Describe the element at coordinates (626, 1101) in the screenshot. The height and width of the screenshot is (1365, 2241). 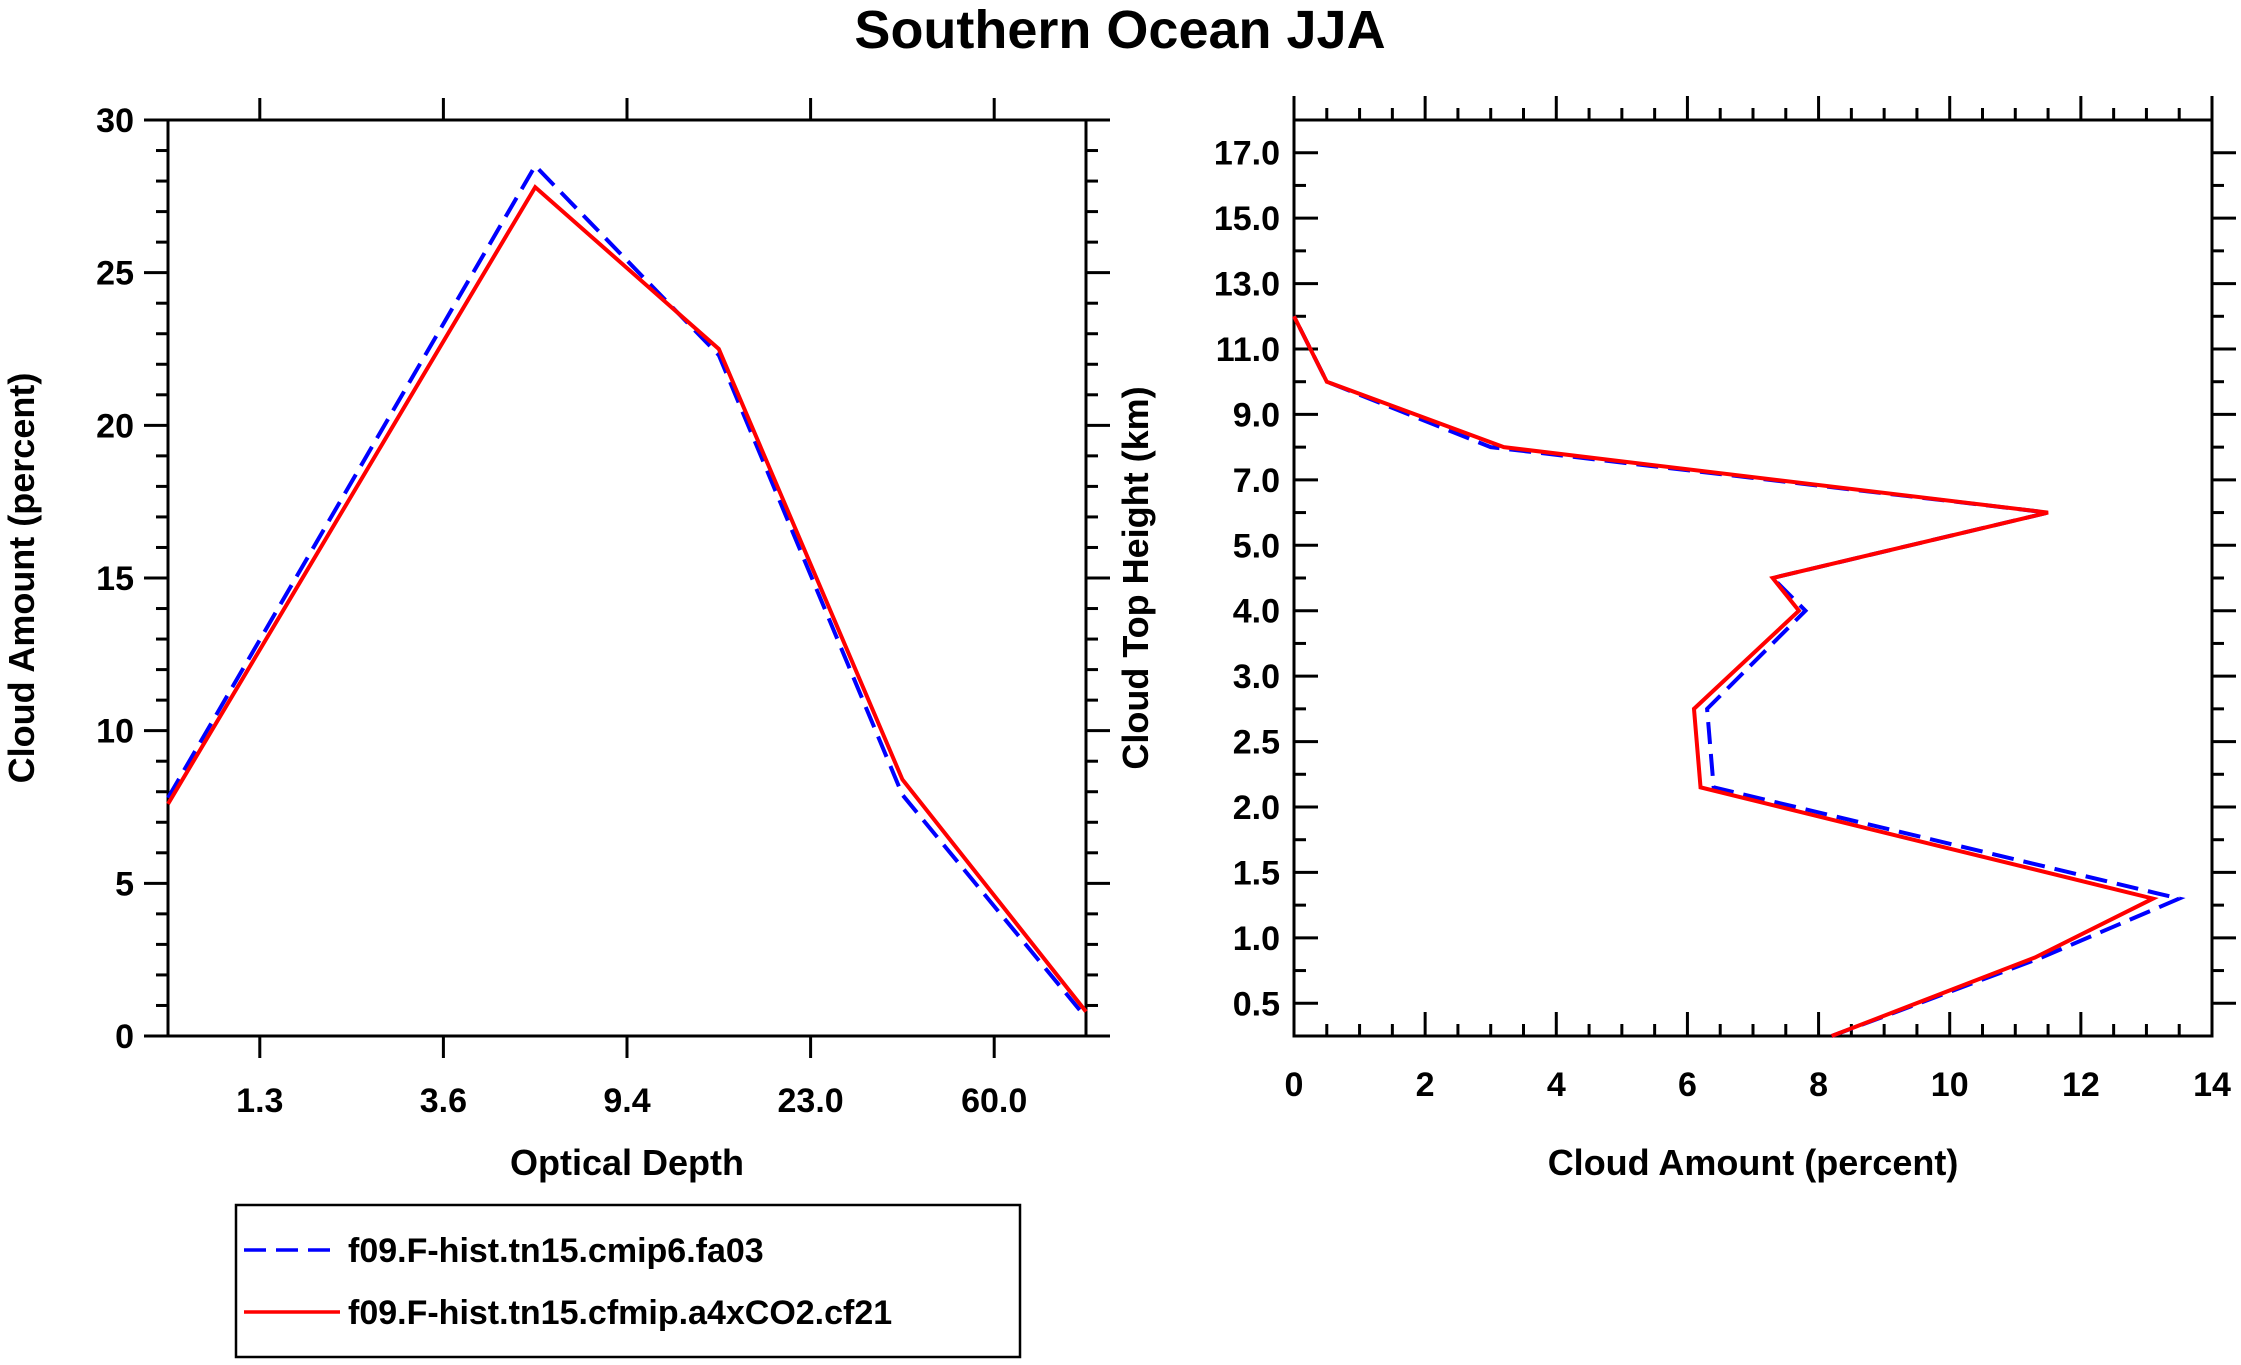
I see `left-x-tick-label: 9.4` at that location.